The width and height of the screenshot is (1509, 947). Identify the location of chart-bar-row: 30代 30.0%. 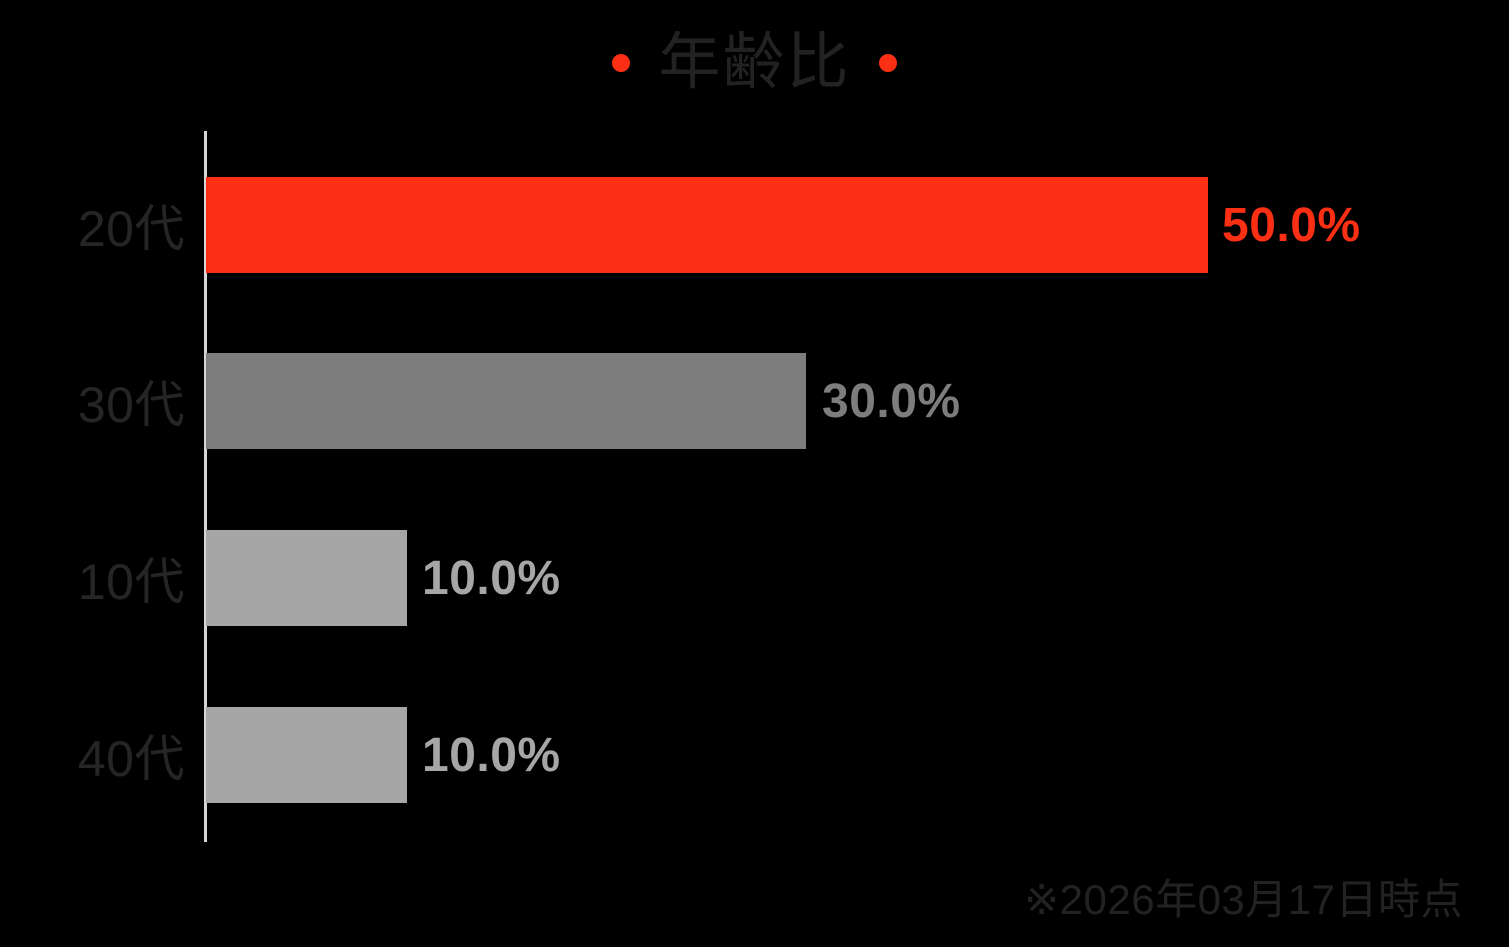
(754, 401).